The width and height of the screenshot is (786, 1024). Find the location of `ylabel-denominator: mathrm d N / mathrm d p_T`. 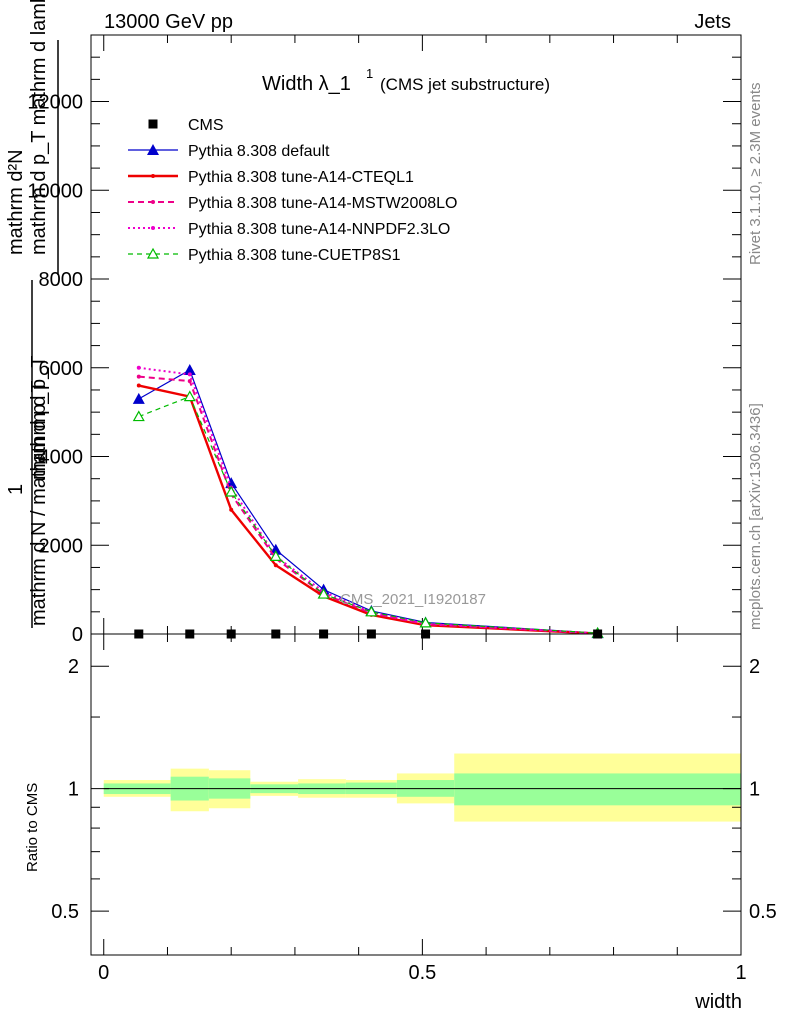

ylabel-denominator: mathrm d N / mathrm d p_T is located at coordinates (39, 503).